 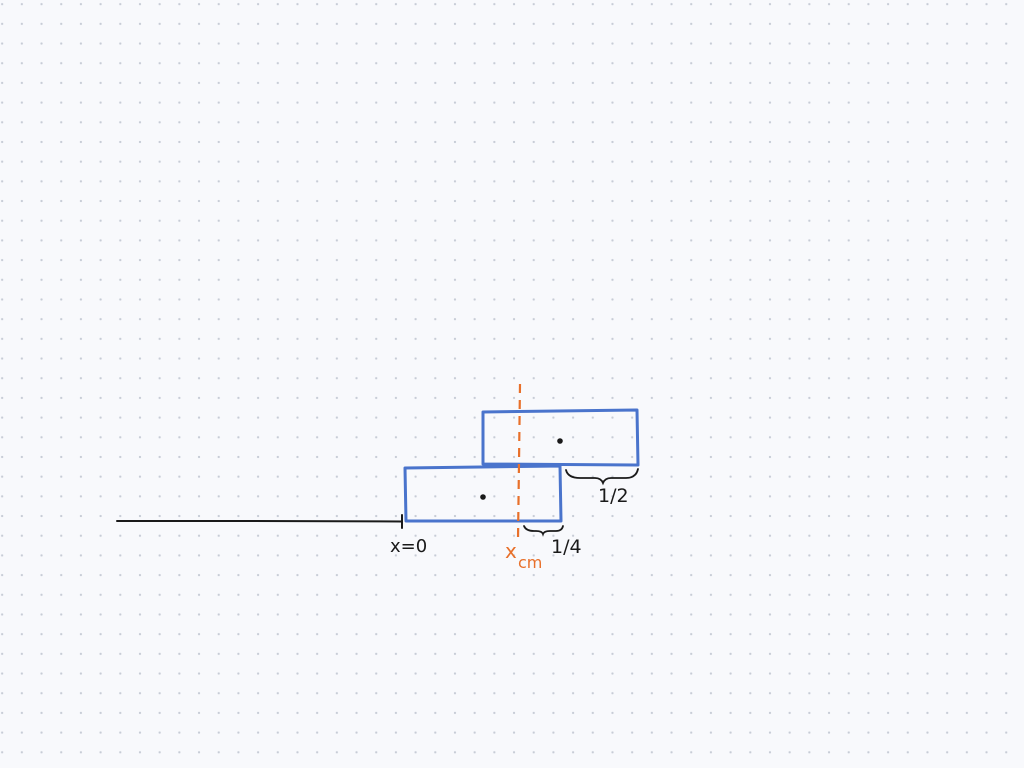 I want to click on bottom-block-center-dot, so click(x=483, y=497).